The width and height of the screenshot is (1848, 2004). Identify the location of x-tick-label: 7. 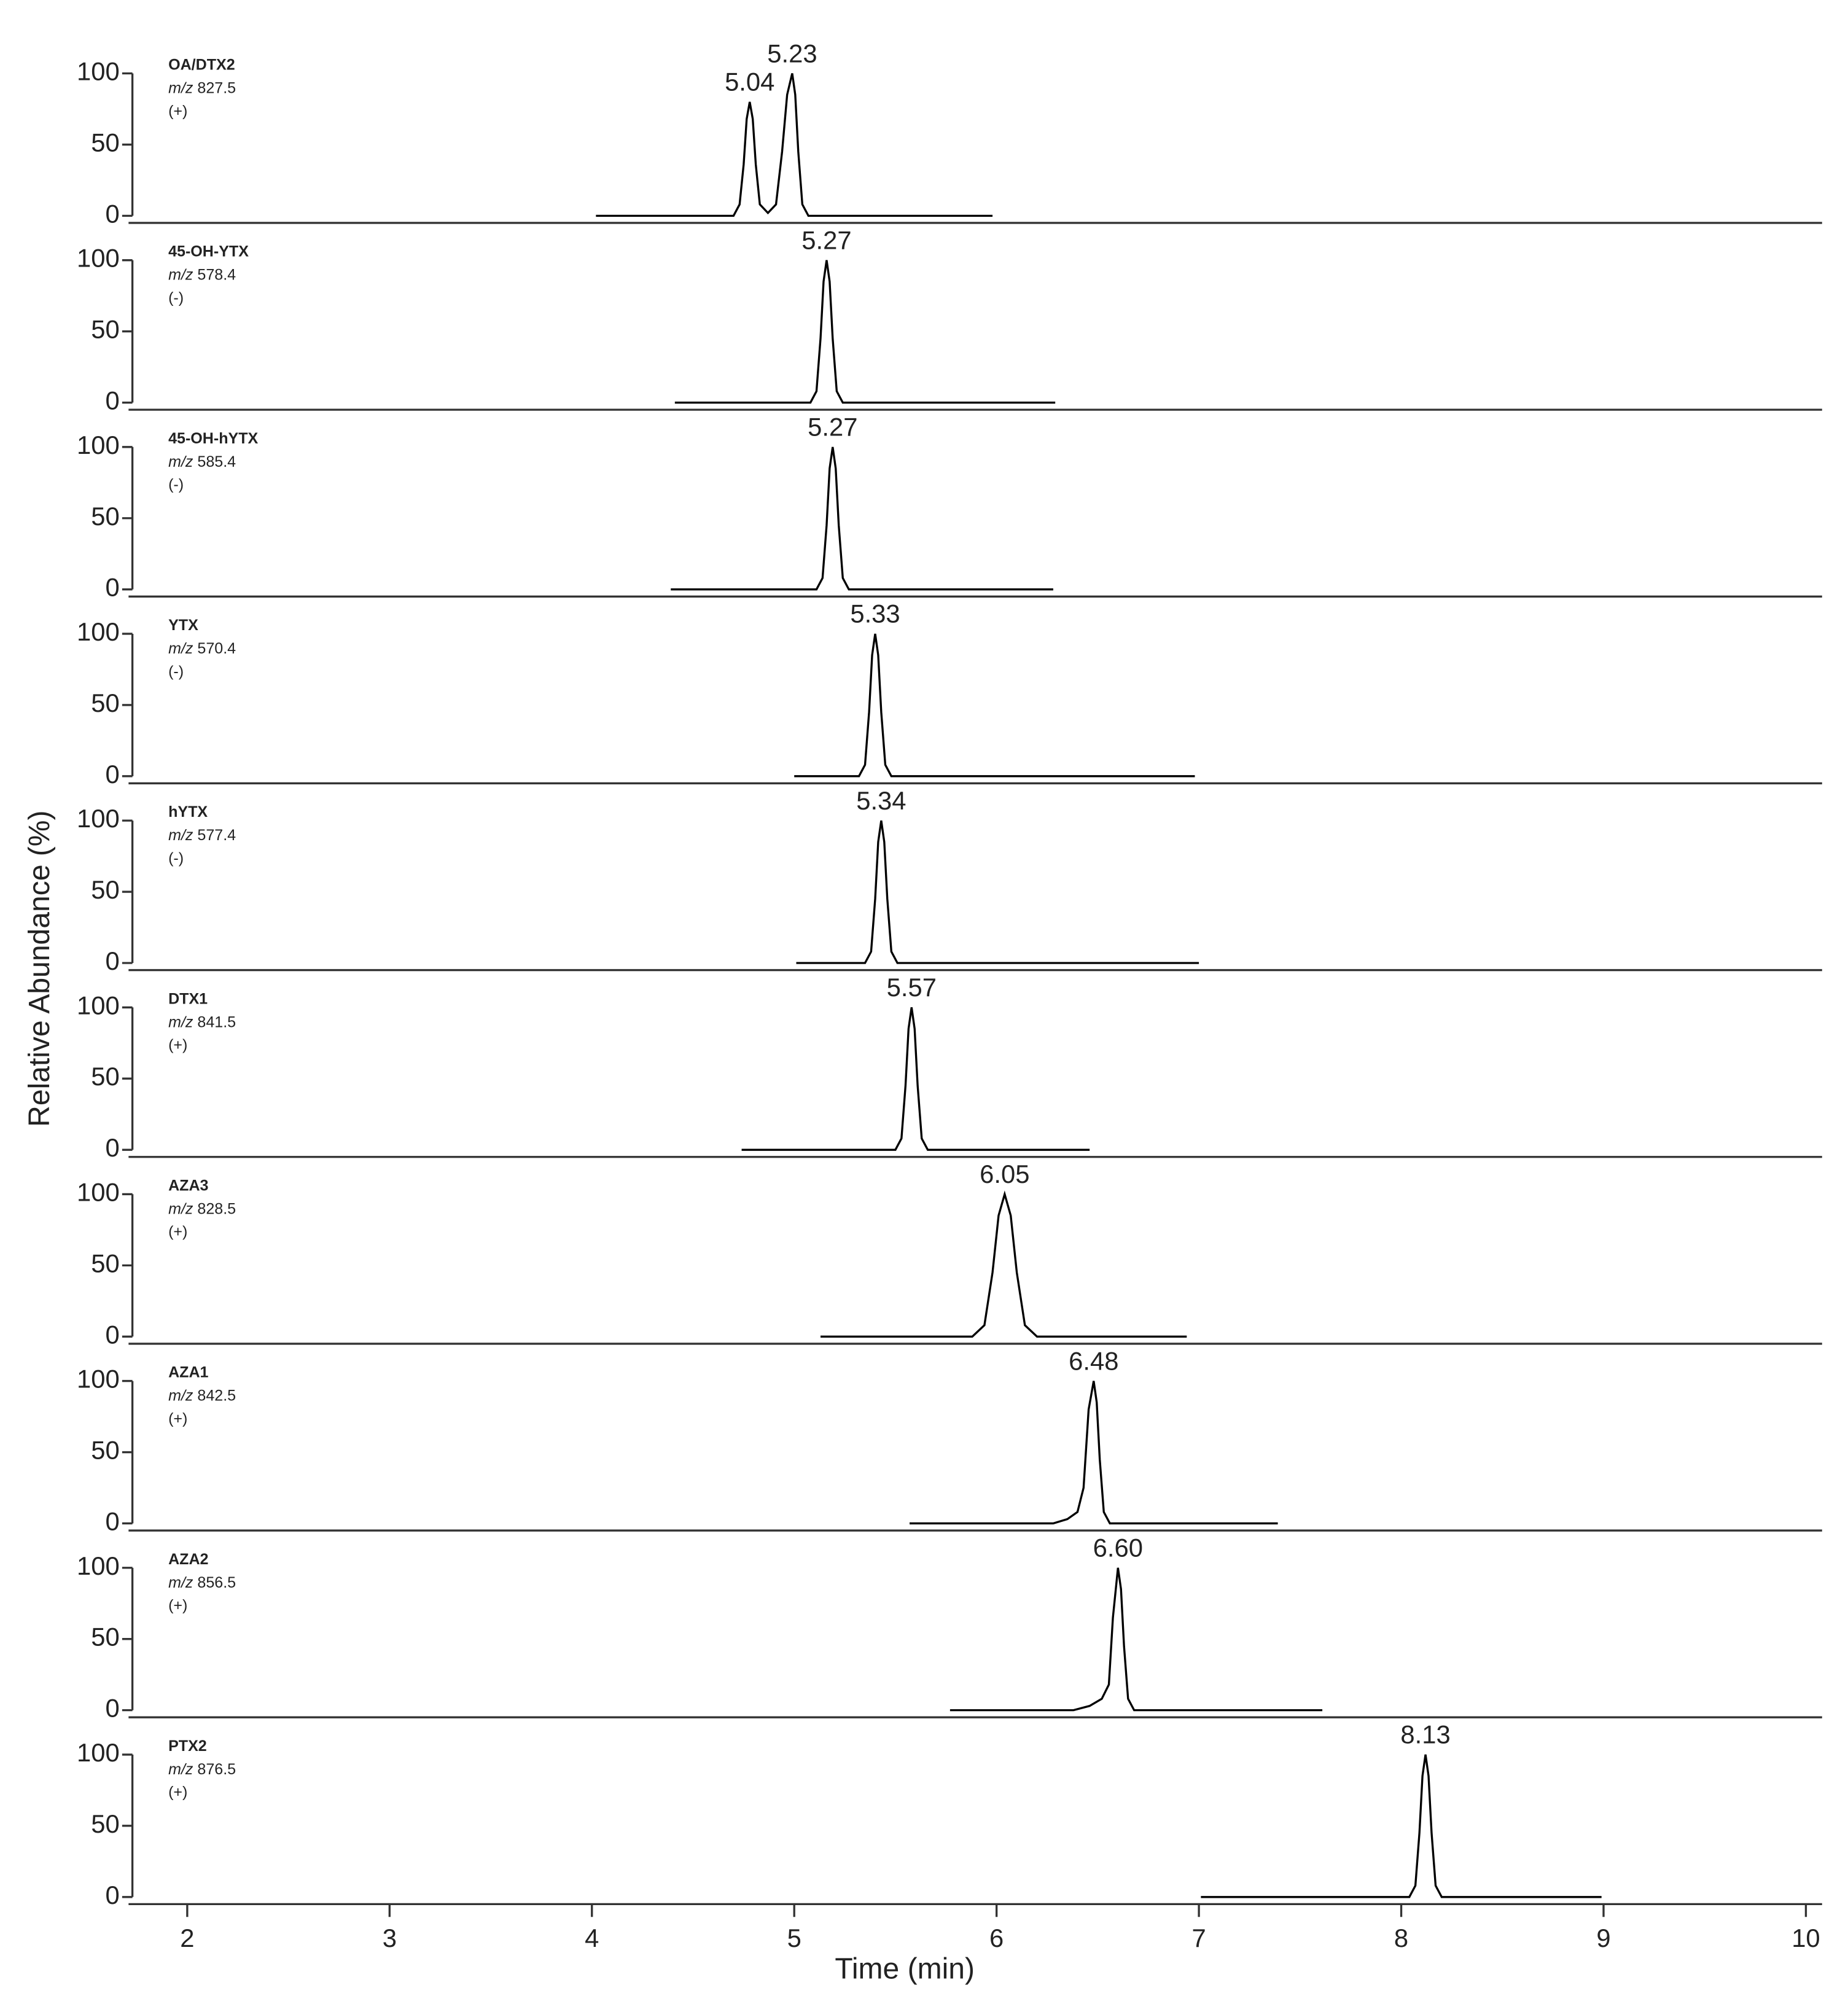
(1198, 1938).